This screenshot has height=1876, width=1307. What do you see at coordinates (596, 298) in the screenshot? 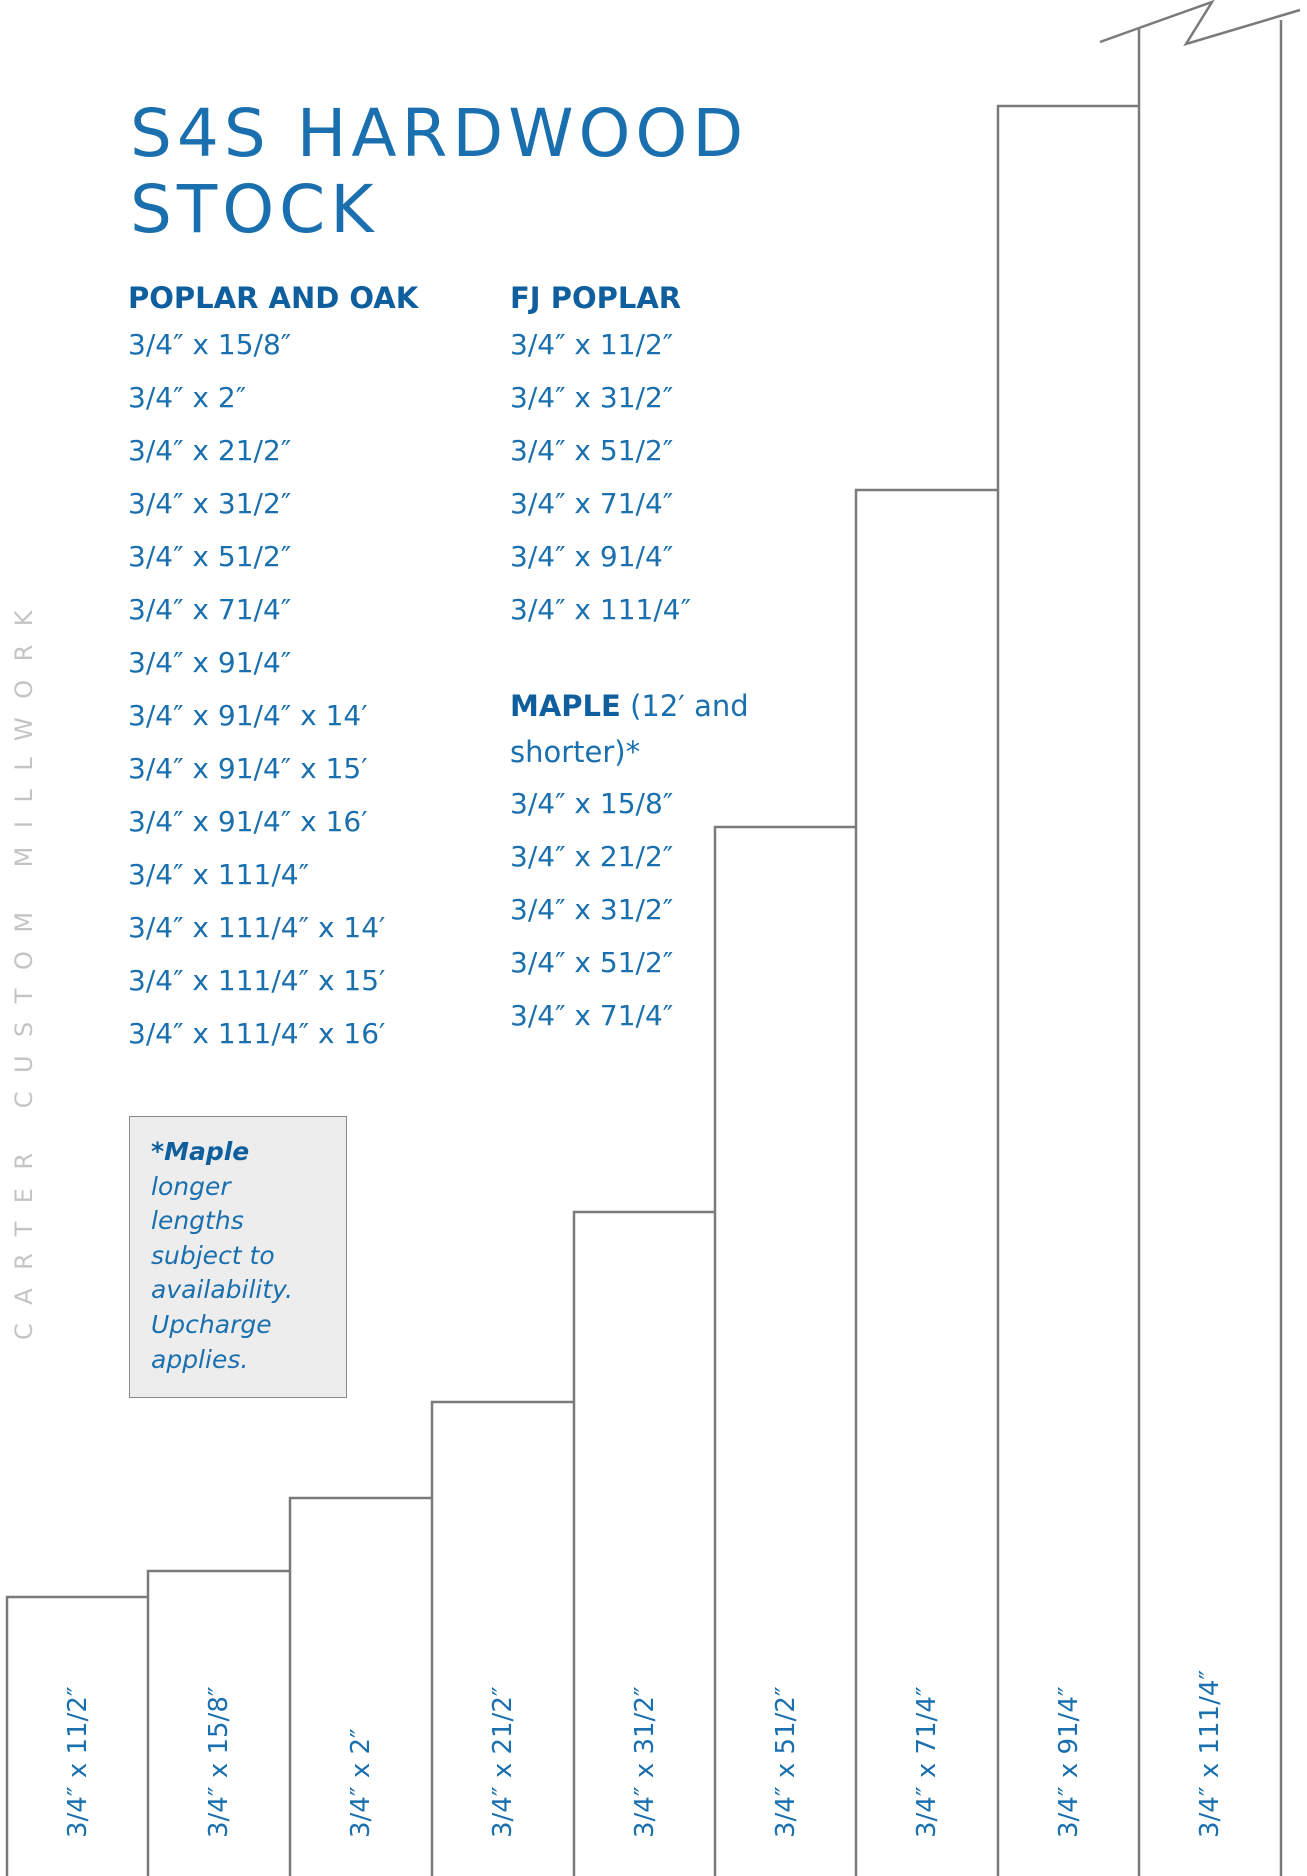
I see `fj-poplar-heading: FJ POPLAR` at bounding box center [596, 298].